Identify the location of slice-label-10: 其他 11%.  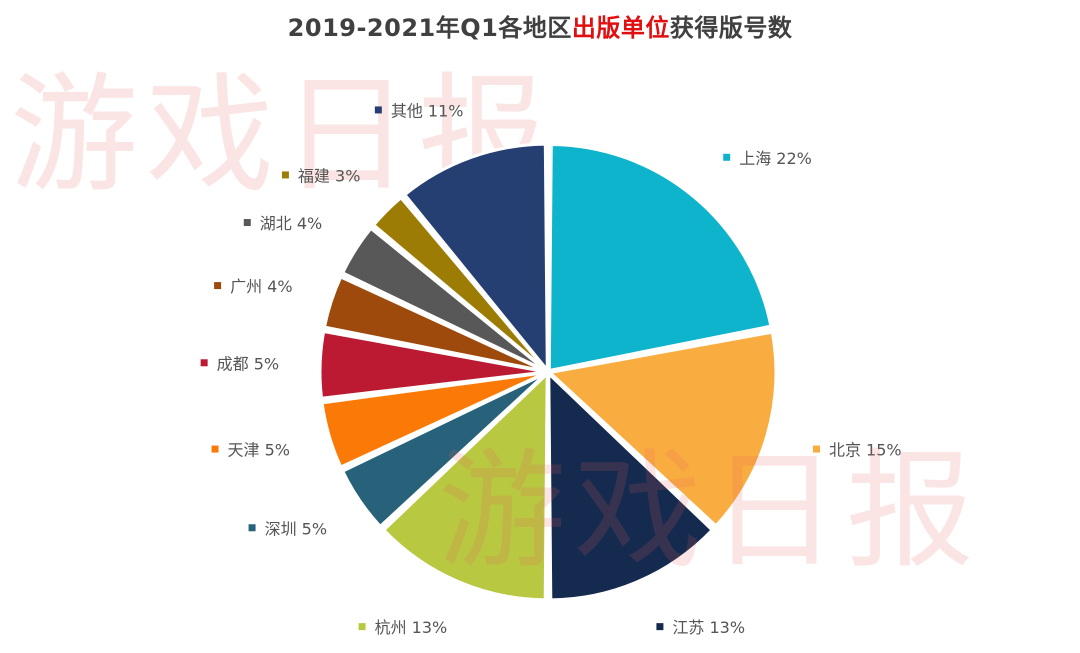
(419, 110).